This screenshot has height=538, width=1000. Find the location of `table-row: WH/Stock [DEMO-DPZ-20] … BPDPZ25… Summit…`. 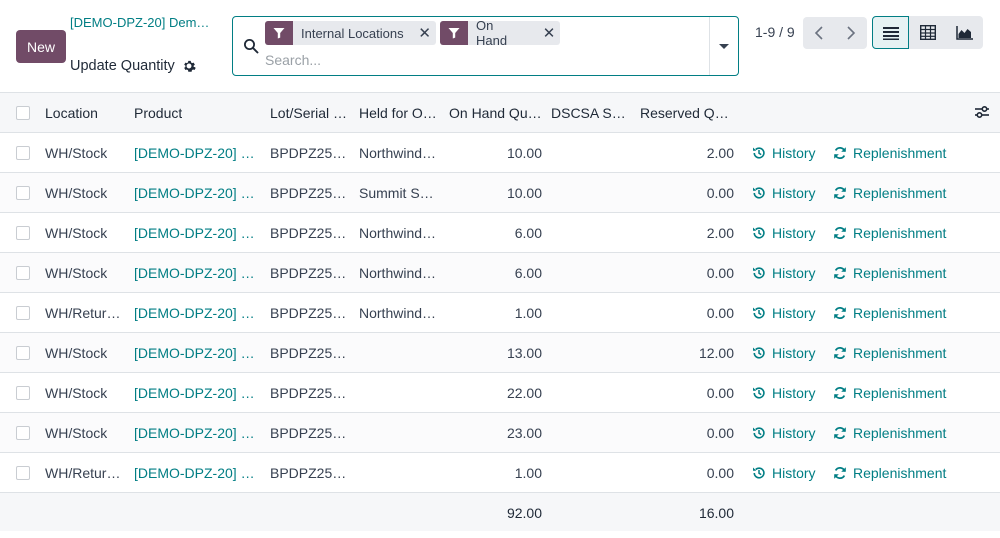

table-row: WH/Stock [DEMO-DPZ-20] … BPDPZ25… Summit… is located at coordinates (500, 193).